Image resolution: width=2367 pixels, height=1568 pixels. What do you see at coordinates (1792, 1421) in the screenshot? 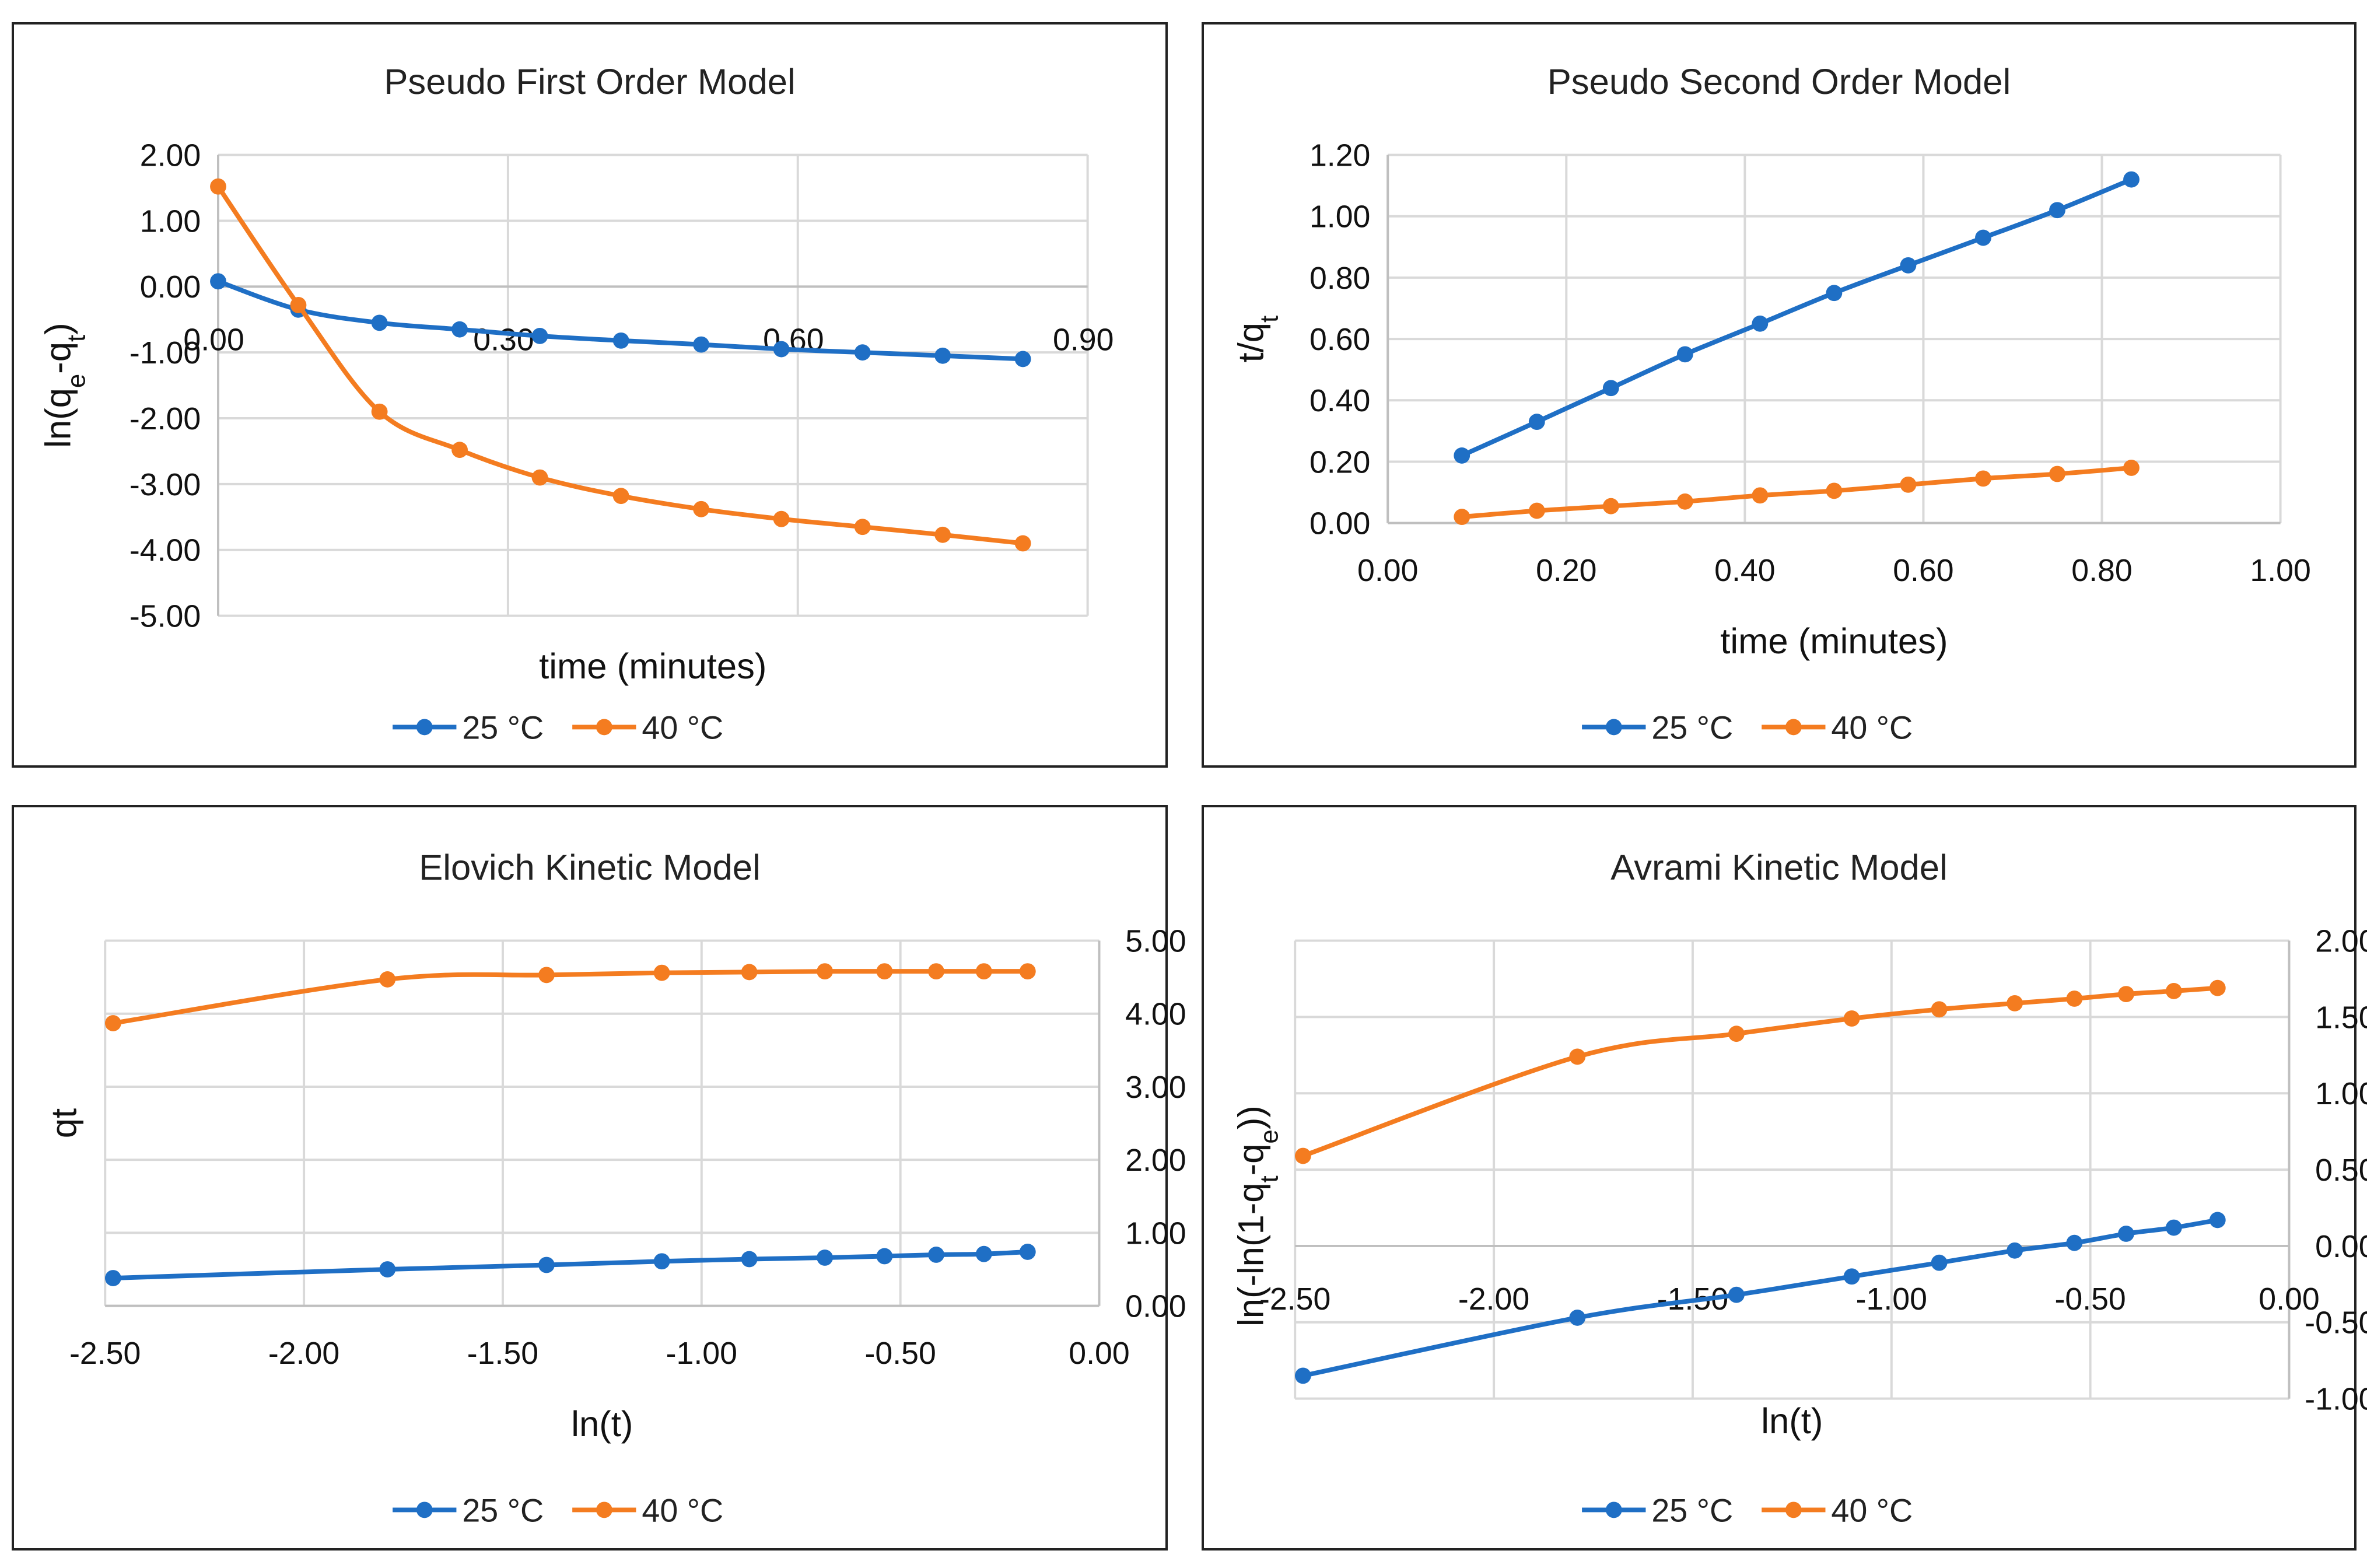
I see `x-axis-title: ln(t)` at bounding box center [1792, 1421].